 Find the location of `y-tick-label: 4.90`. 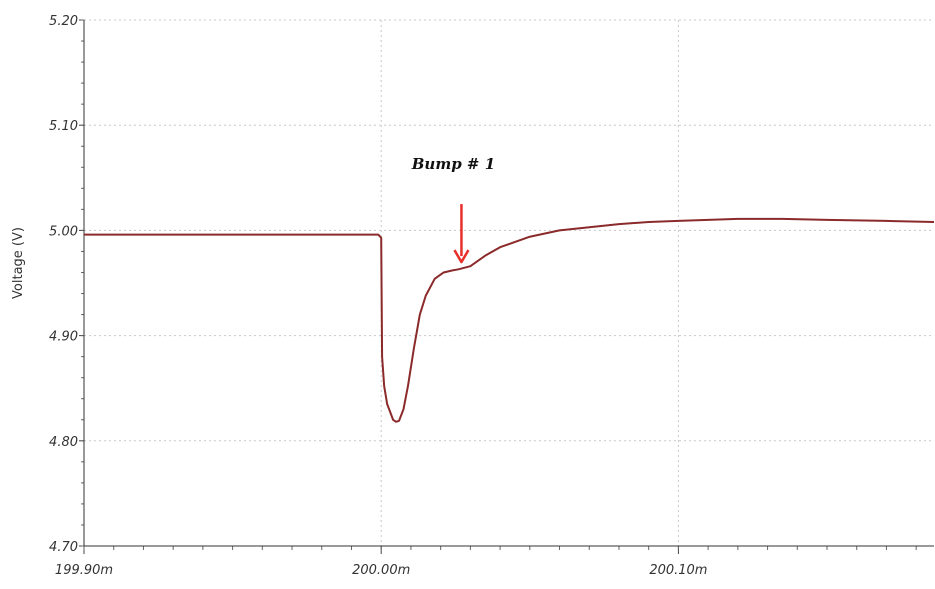

y-tick-label: 4.90 is located at coordinates (63, 337).